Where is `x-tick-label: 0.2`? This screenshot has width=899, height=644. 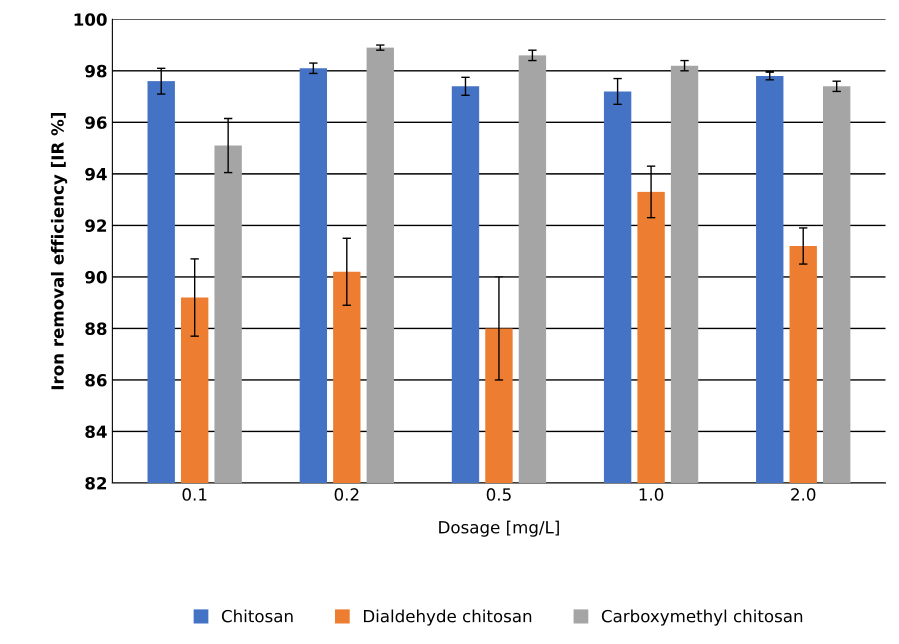
x-tick-label: 0.2 is located at coordinates (346, 494).